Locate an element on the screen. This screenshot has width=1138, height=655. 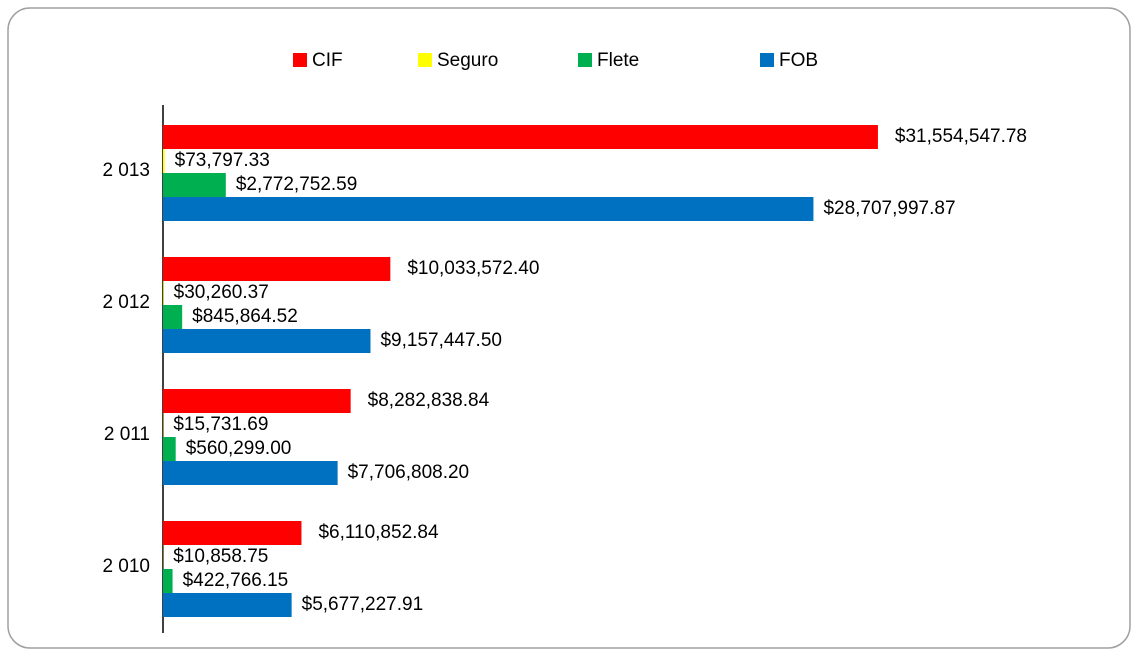
data-label: $28,707,997.87 is located at coordinates (889, 208).